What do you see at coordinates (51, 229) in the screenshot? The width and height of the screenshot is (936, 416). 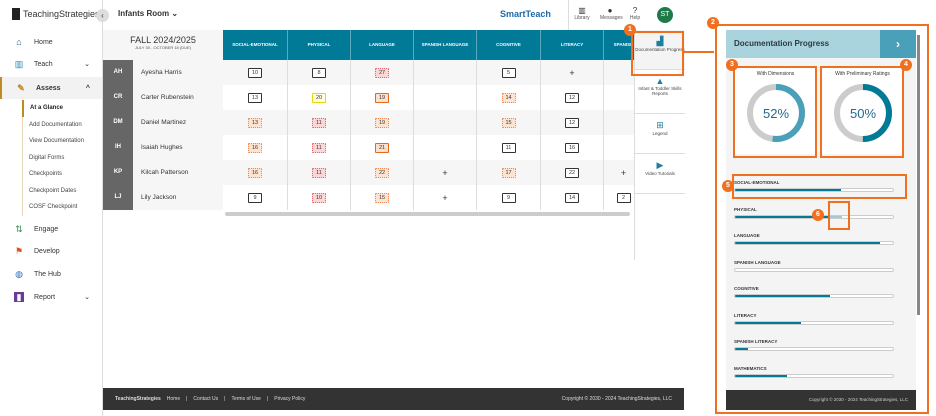 I see `sidebar-item-engage: ⇅ Engage` at bounding box center [51, 229].